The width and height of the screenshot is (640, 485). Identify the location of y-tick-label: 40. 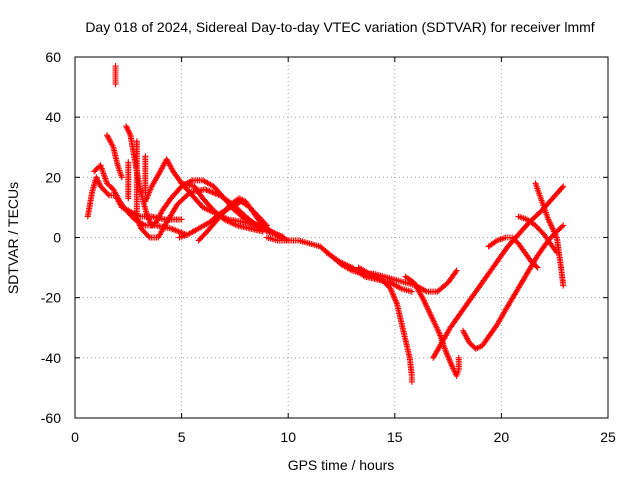
(53, 117).